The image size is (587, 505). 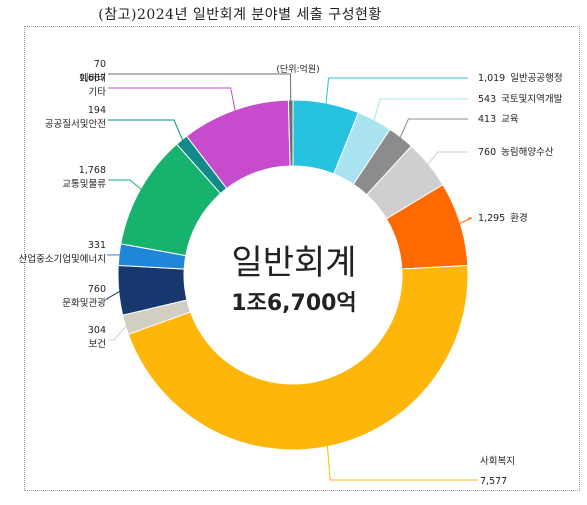 I want to click on leader-line-예비비, so click(x=200, y=88).